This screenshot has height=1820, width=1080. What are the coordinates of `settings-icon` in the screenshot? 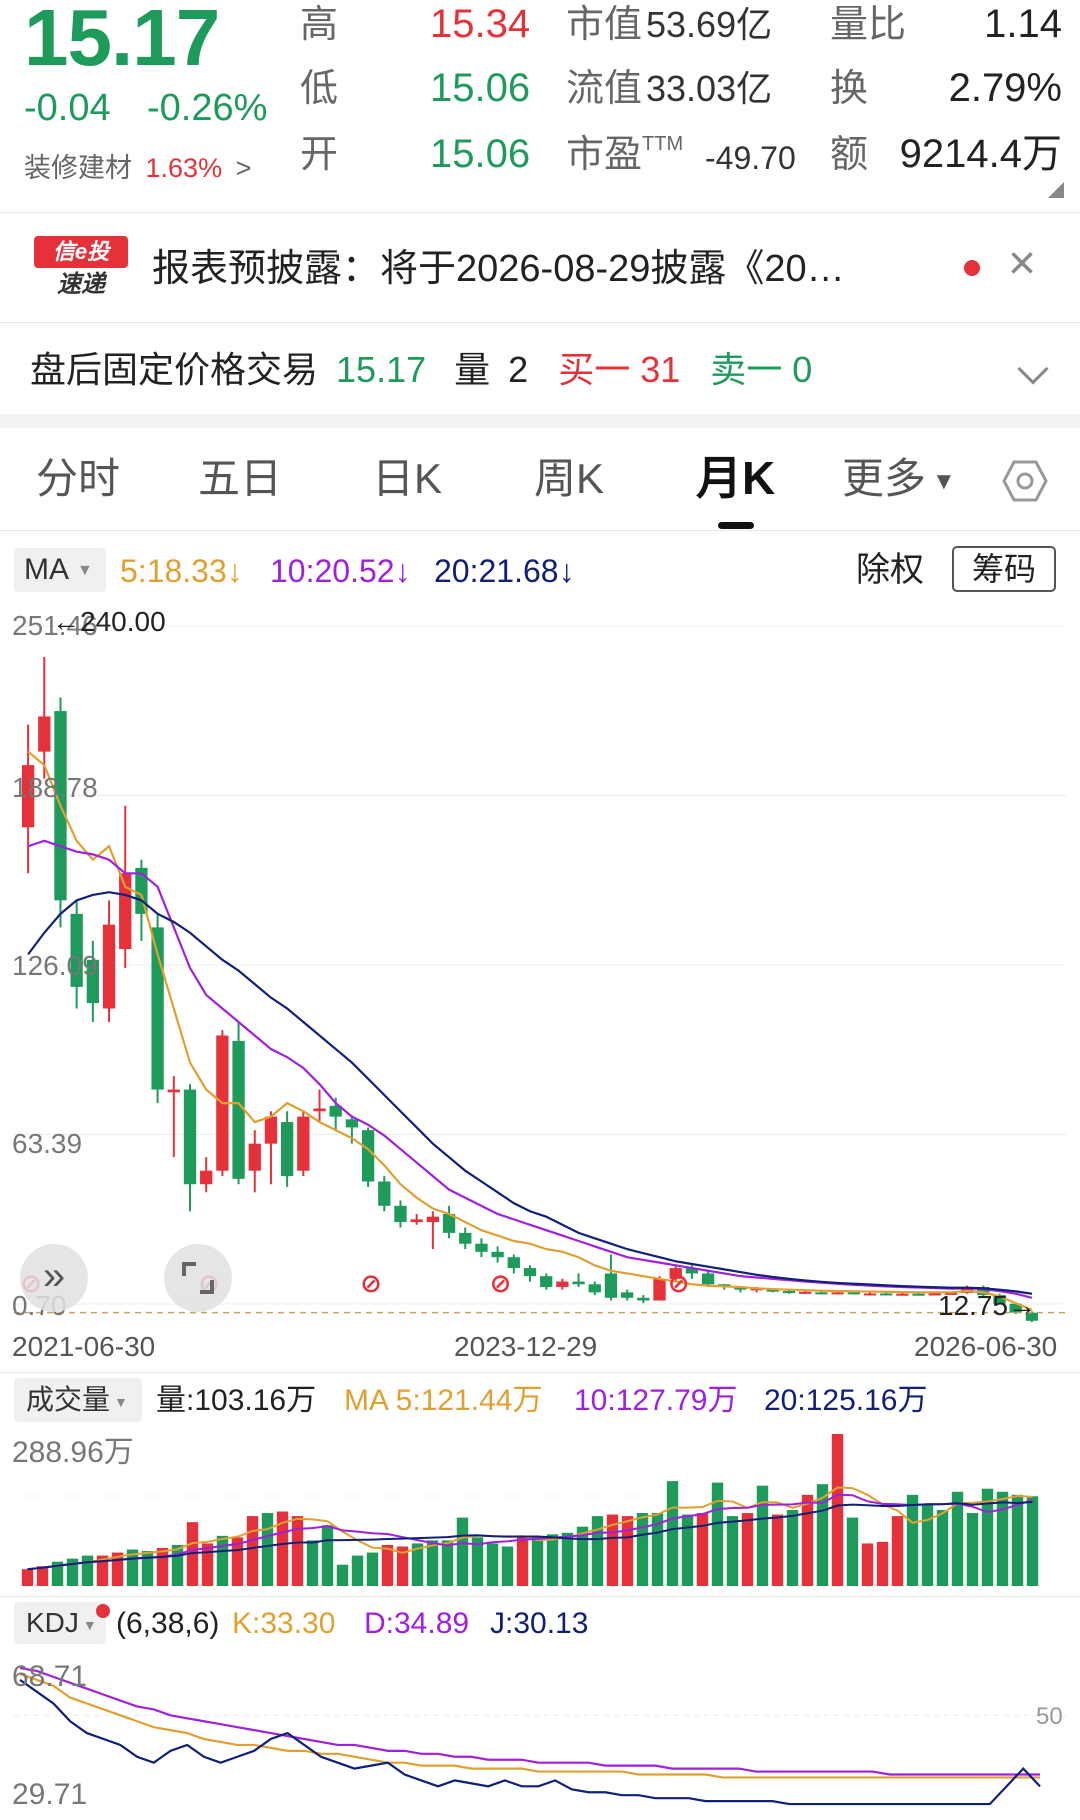 It's located at (1025, 481).